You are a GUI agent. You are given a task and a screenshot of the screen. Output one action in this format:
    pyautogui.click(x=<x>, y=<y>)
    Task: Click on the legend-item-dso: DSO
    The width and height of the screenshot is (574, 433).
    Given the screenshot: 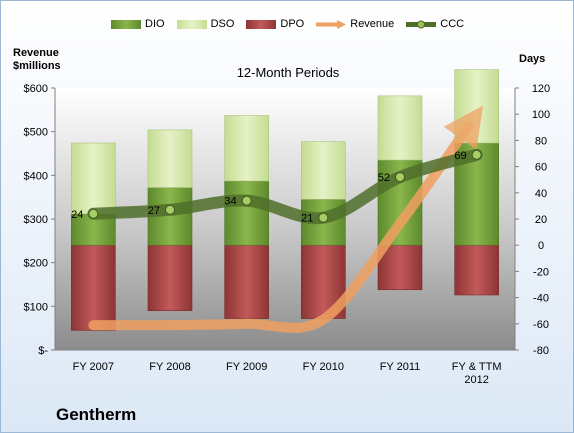 What is the action you would take?
    pyautogui.click(x=205, y=24)
    